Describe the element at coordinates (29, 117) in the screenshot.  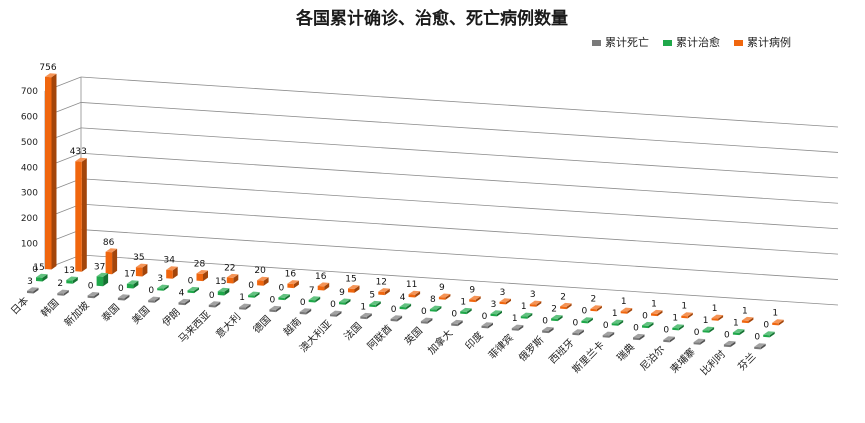
I see `y-tick-label: 600` at that location.